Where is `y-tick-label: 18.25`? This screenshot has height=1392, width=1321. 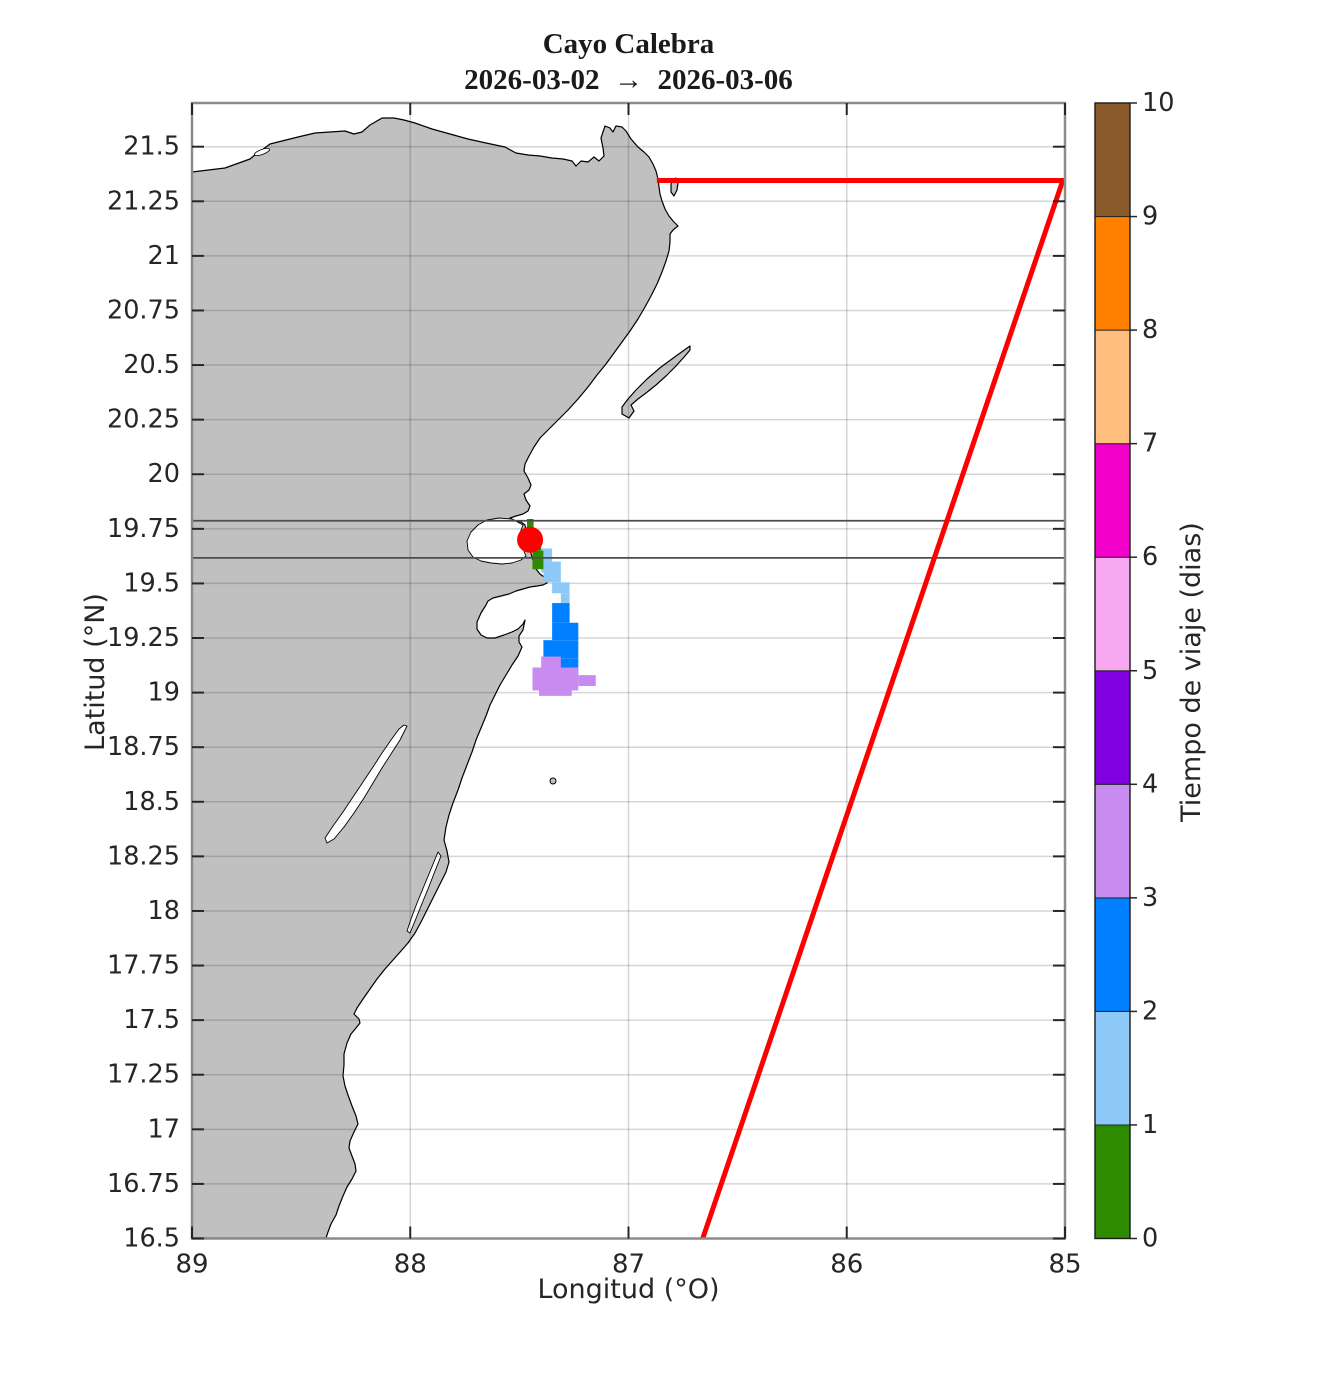 y-tick-label: 18.25 is located at coordinates (143, 856).